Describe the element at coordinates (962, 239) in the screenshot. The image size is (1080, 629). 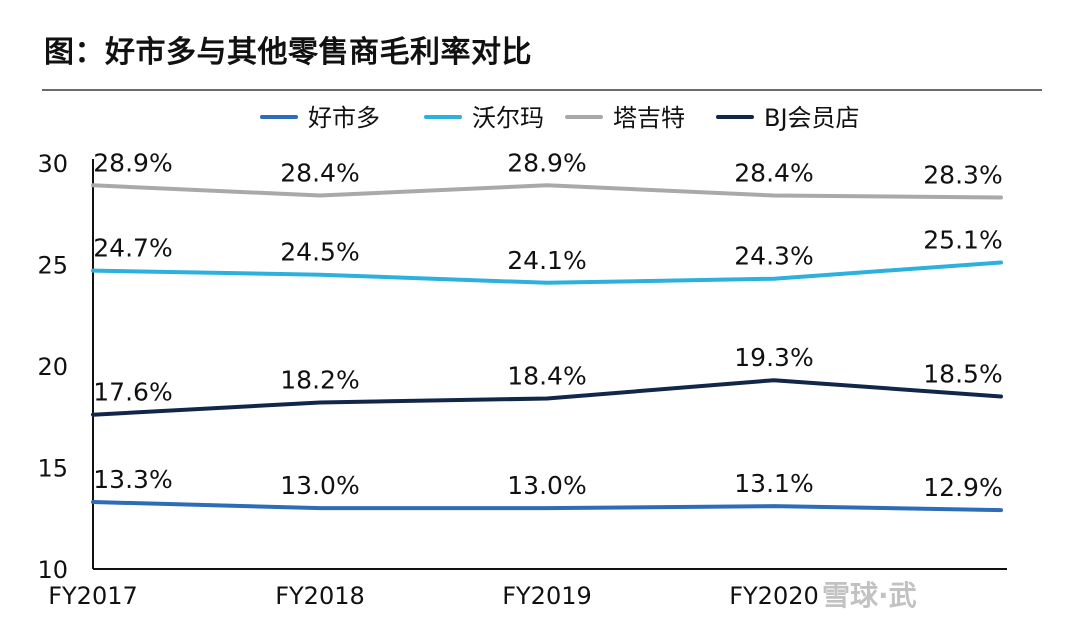
I see `data-label: 25.1%` at that location.